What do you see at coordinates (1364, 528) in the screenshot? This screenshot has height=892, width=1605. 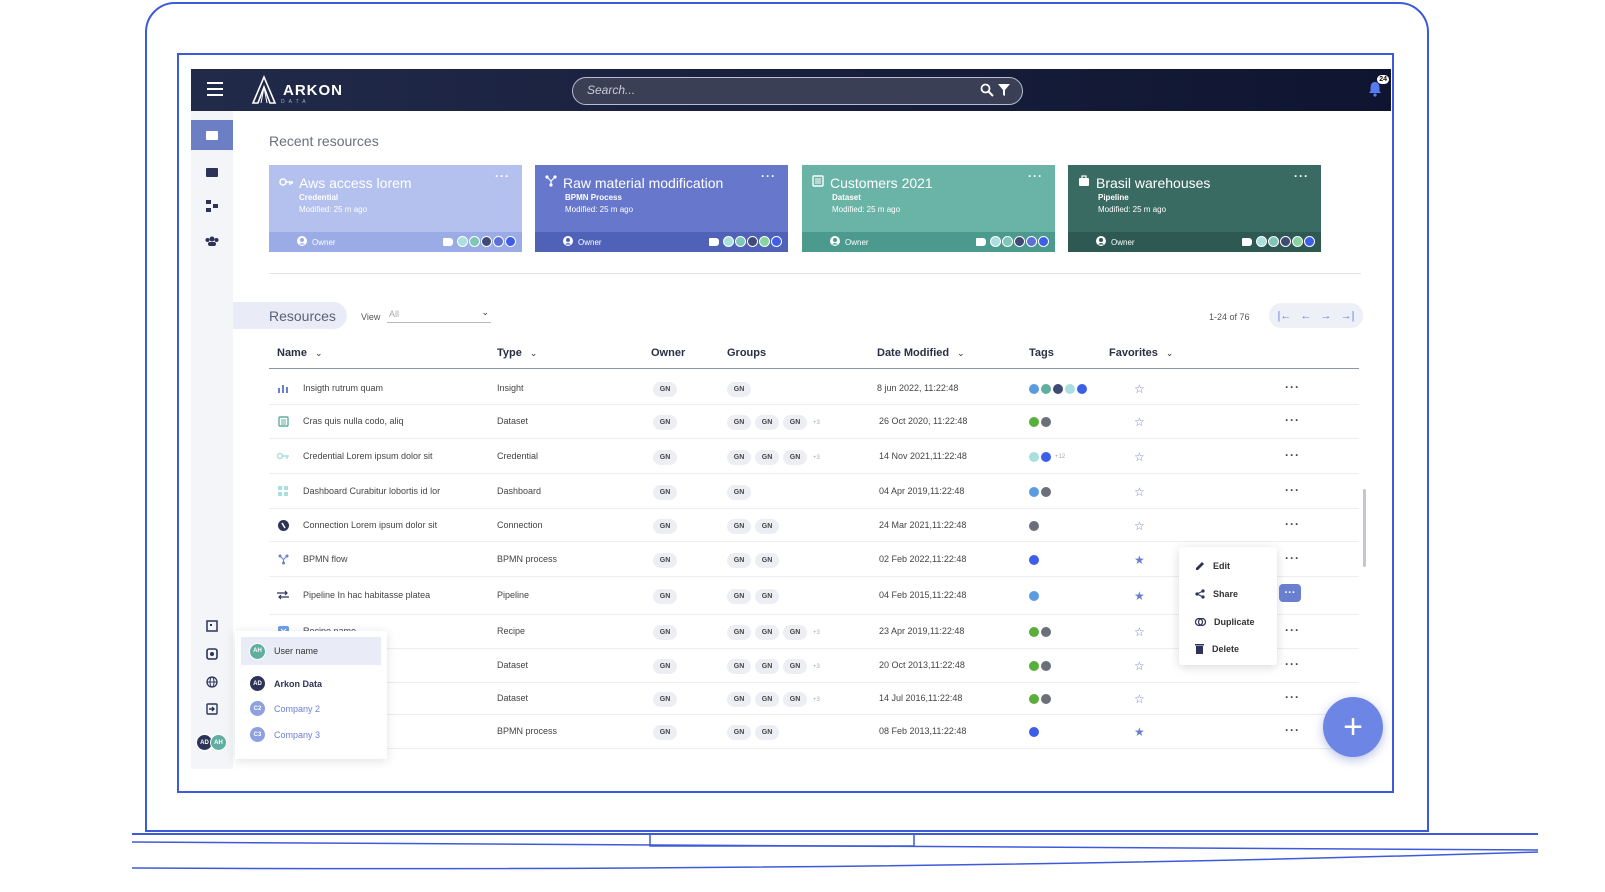 I see `table-scrollbar` at bounding box center [1364, 528].